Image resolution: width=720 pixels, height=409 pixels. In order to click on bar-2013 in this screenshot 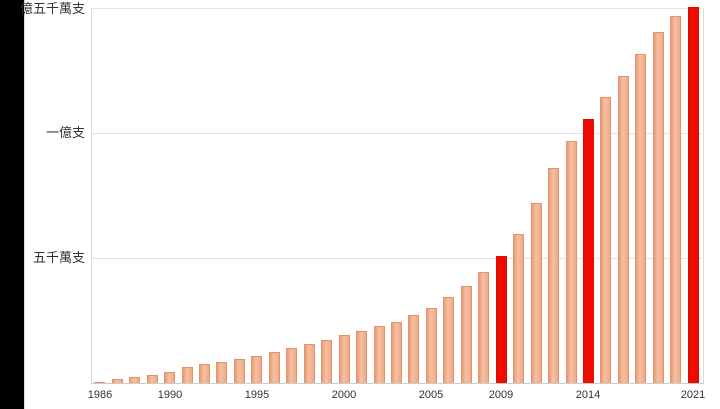, I will do `click(571, 262)`.